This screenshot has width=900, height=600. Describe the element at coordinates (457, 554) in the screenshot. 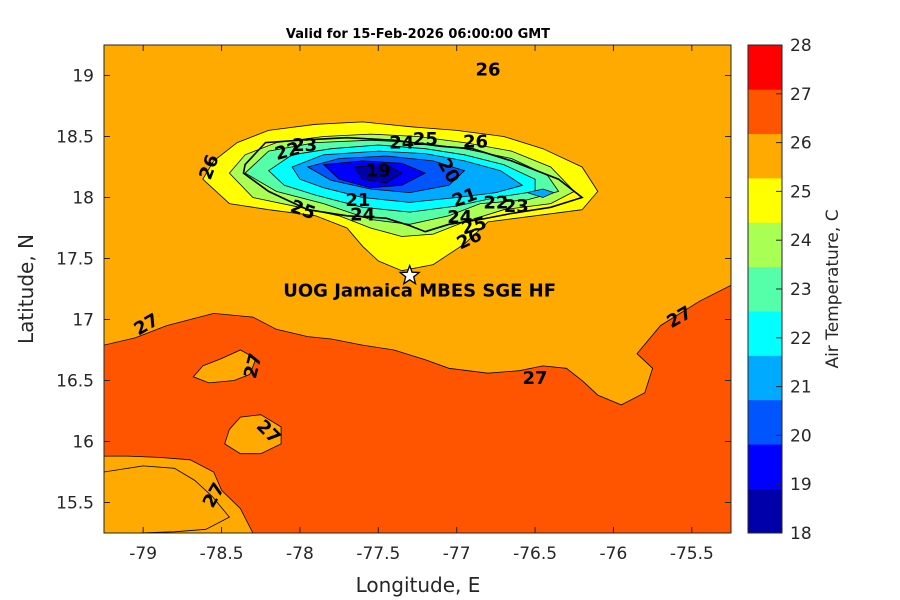

I see `x-tick-label: -77` at that location.